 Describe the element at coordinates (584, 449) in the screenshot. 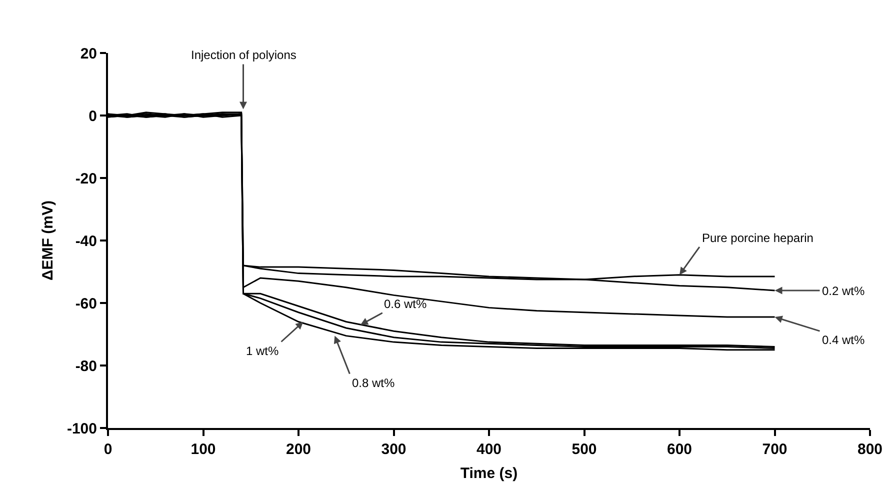

I see `x-tick-label: 500` at that location.